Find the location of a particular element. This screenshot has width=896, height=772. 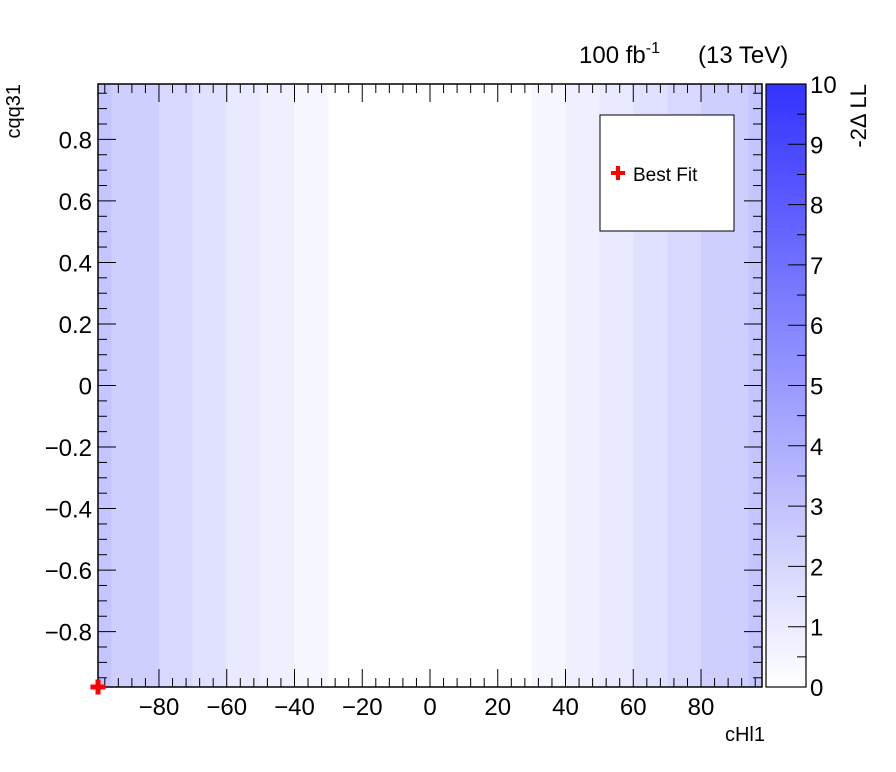

y-tick-label: −0.4 is located at coordinates (68, 510).